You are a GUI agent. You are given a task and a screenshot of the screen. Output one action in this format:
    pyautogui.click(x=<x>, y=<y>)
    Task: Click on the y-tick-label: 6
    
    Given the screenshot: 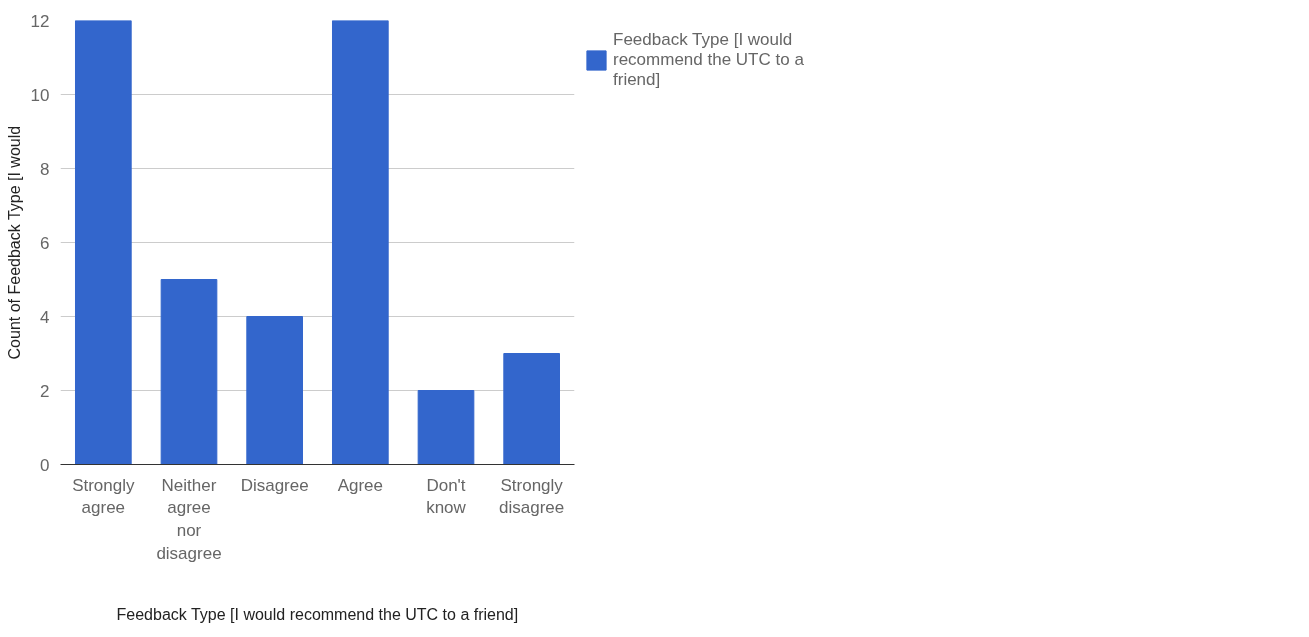 What is the action you would take?
    pyautogui.click(x=45, y=243)
    